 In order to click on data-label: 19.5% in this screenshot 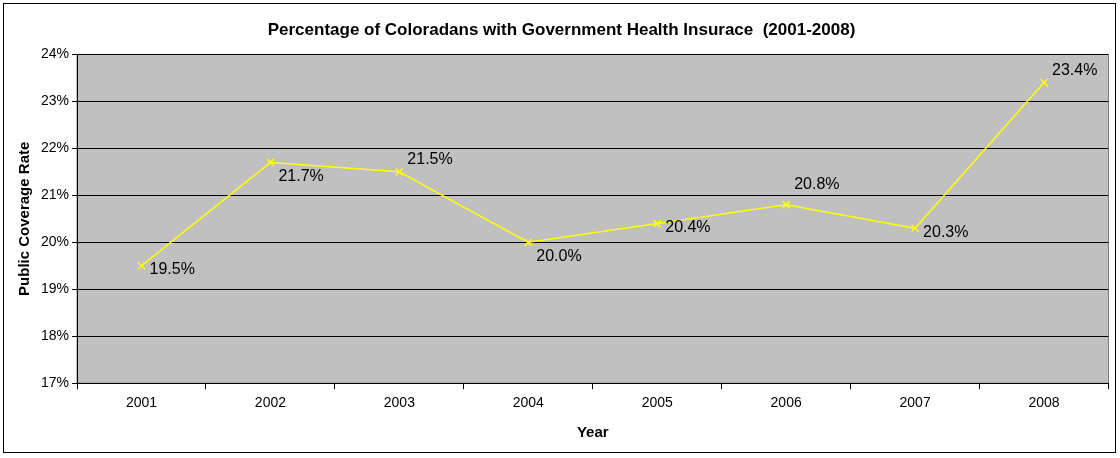, I will do `click(172, 269)`.